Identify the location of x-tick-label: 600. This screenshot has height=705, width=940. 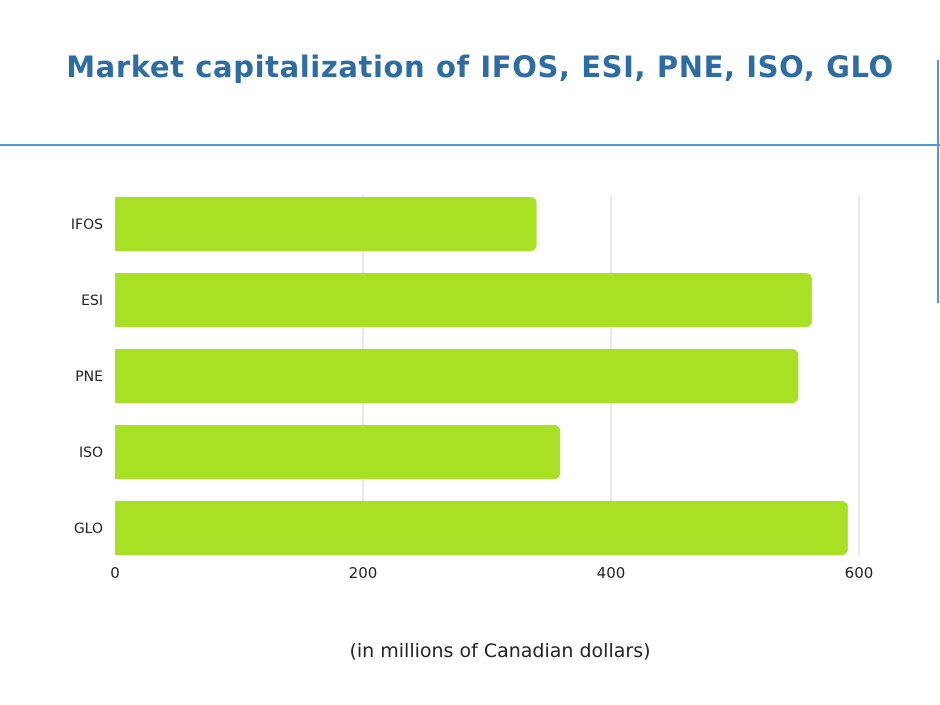
(859, 573).